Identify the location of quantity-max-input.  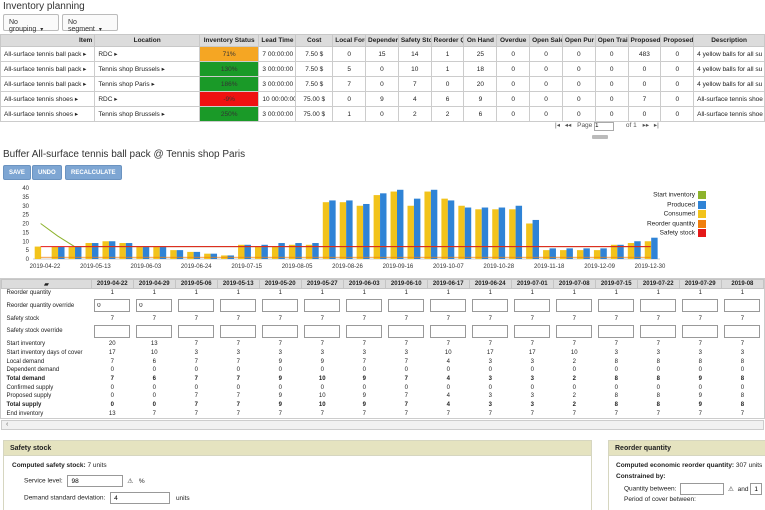
(756, 489).